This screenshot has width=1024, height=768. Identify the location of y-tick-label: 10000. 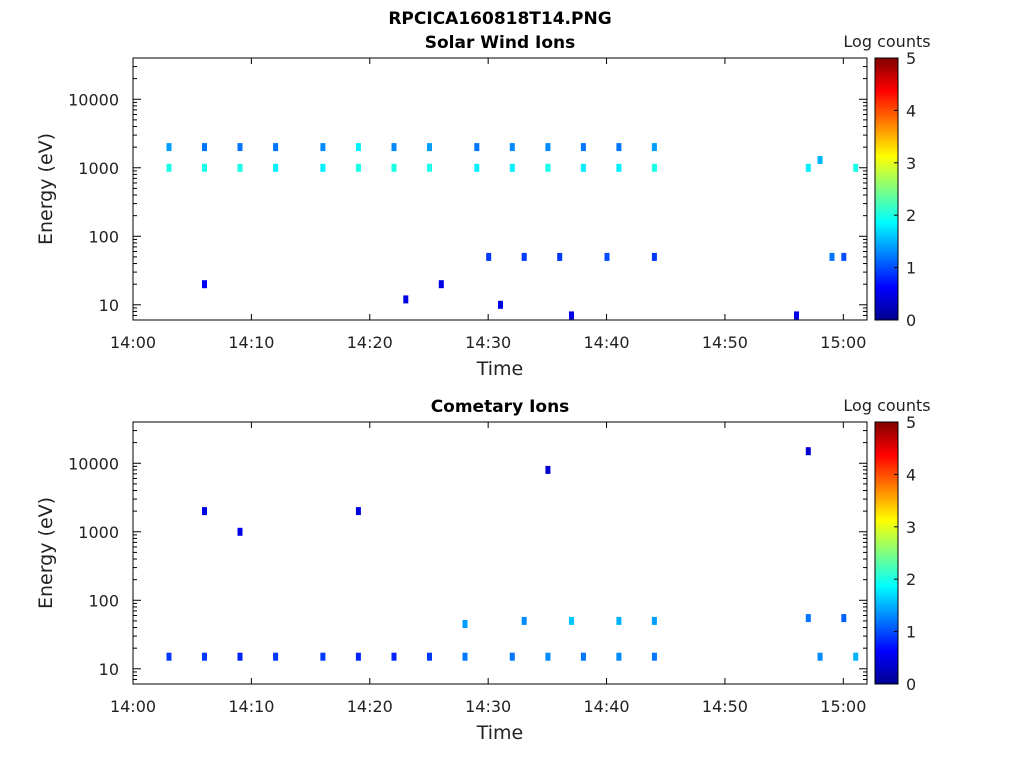
(93, 99).